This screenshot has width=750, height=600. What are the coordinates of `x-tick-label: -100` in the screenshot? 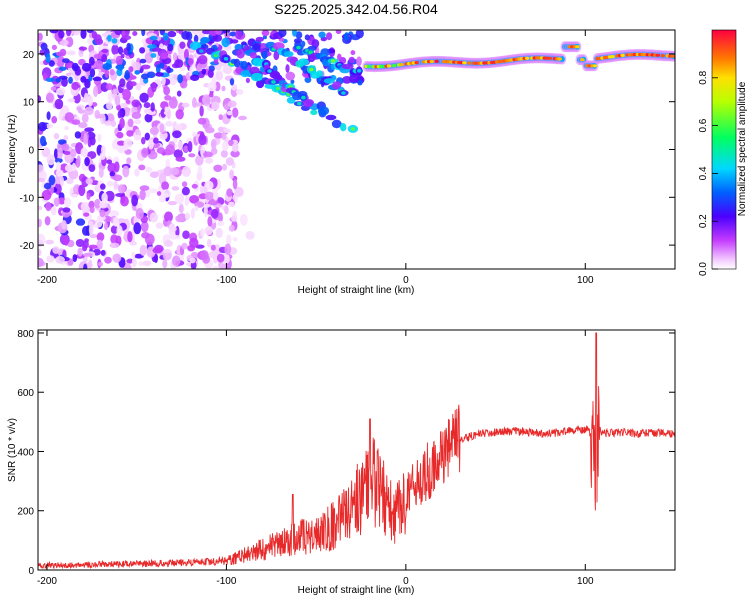 It's located at (226, 581).